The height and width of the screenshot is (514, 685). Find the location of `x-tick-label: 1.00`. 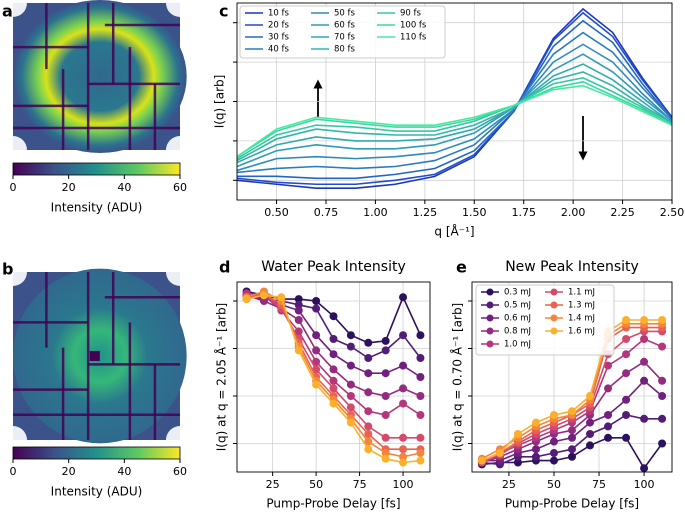

x-tick-label: 1.00 is located at coordinates (375, 212).